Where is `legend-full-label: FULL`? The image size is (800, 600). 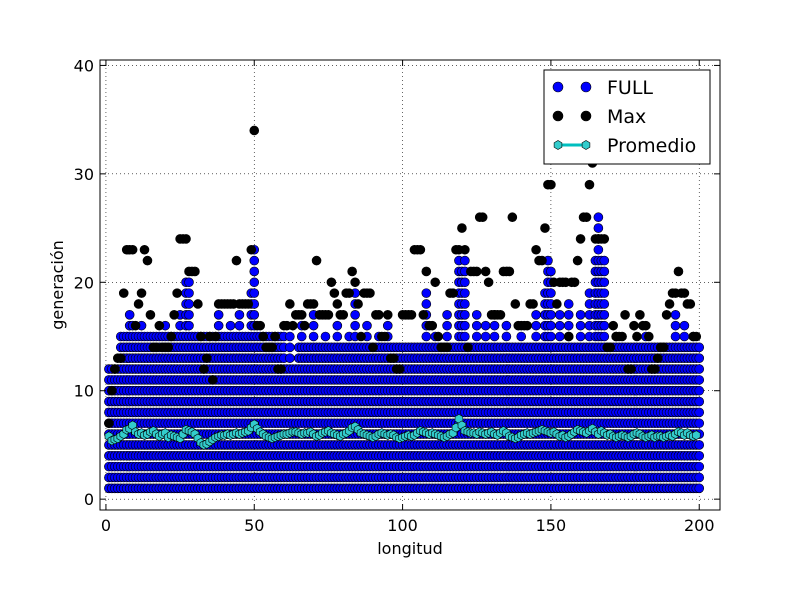 legend-full-label: FULL is located at coordinates (630, 88).